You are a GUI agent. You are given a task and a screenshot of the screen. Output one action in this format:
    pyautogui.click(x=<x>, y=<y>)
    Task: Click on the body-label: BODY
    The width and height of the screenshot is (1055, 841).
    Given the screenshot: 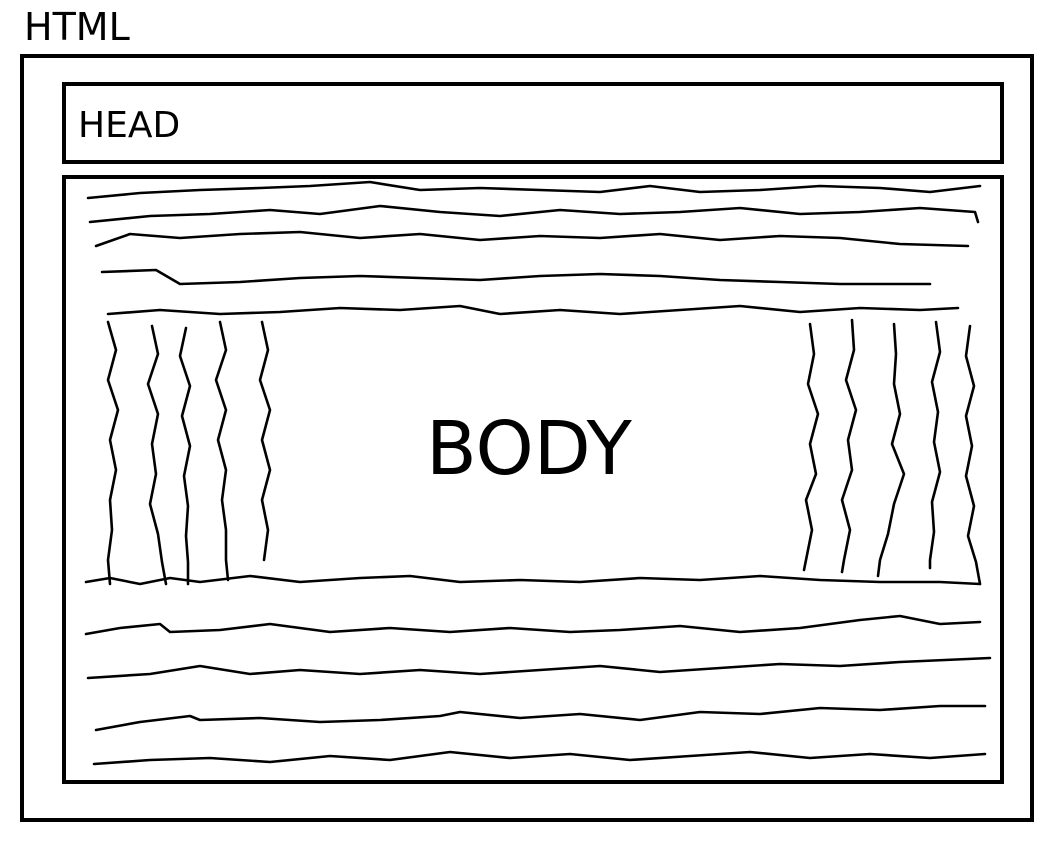 What is the action you would take?
    pyautogui.click(x=529, y=449)
    